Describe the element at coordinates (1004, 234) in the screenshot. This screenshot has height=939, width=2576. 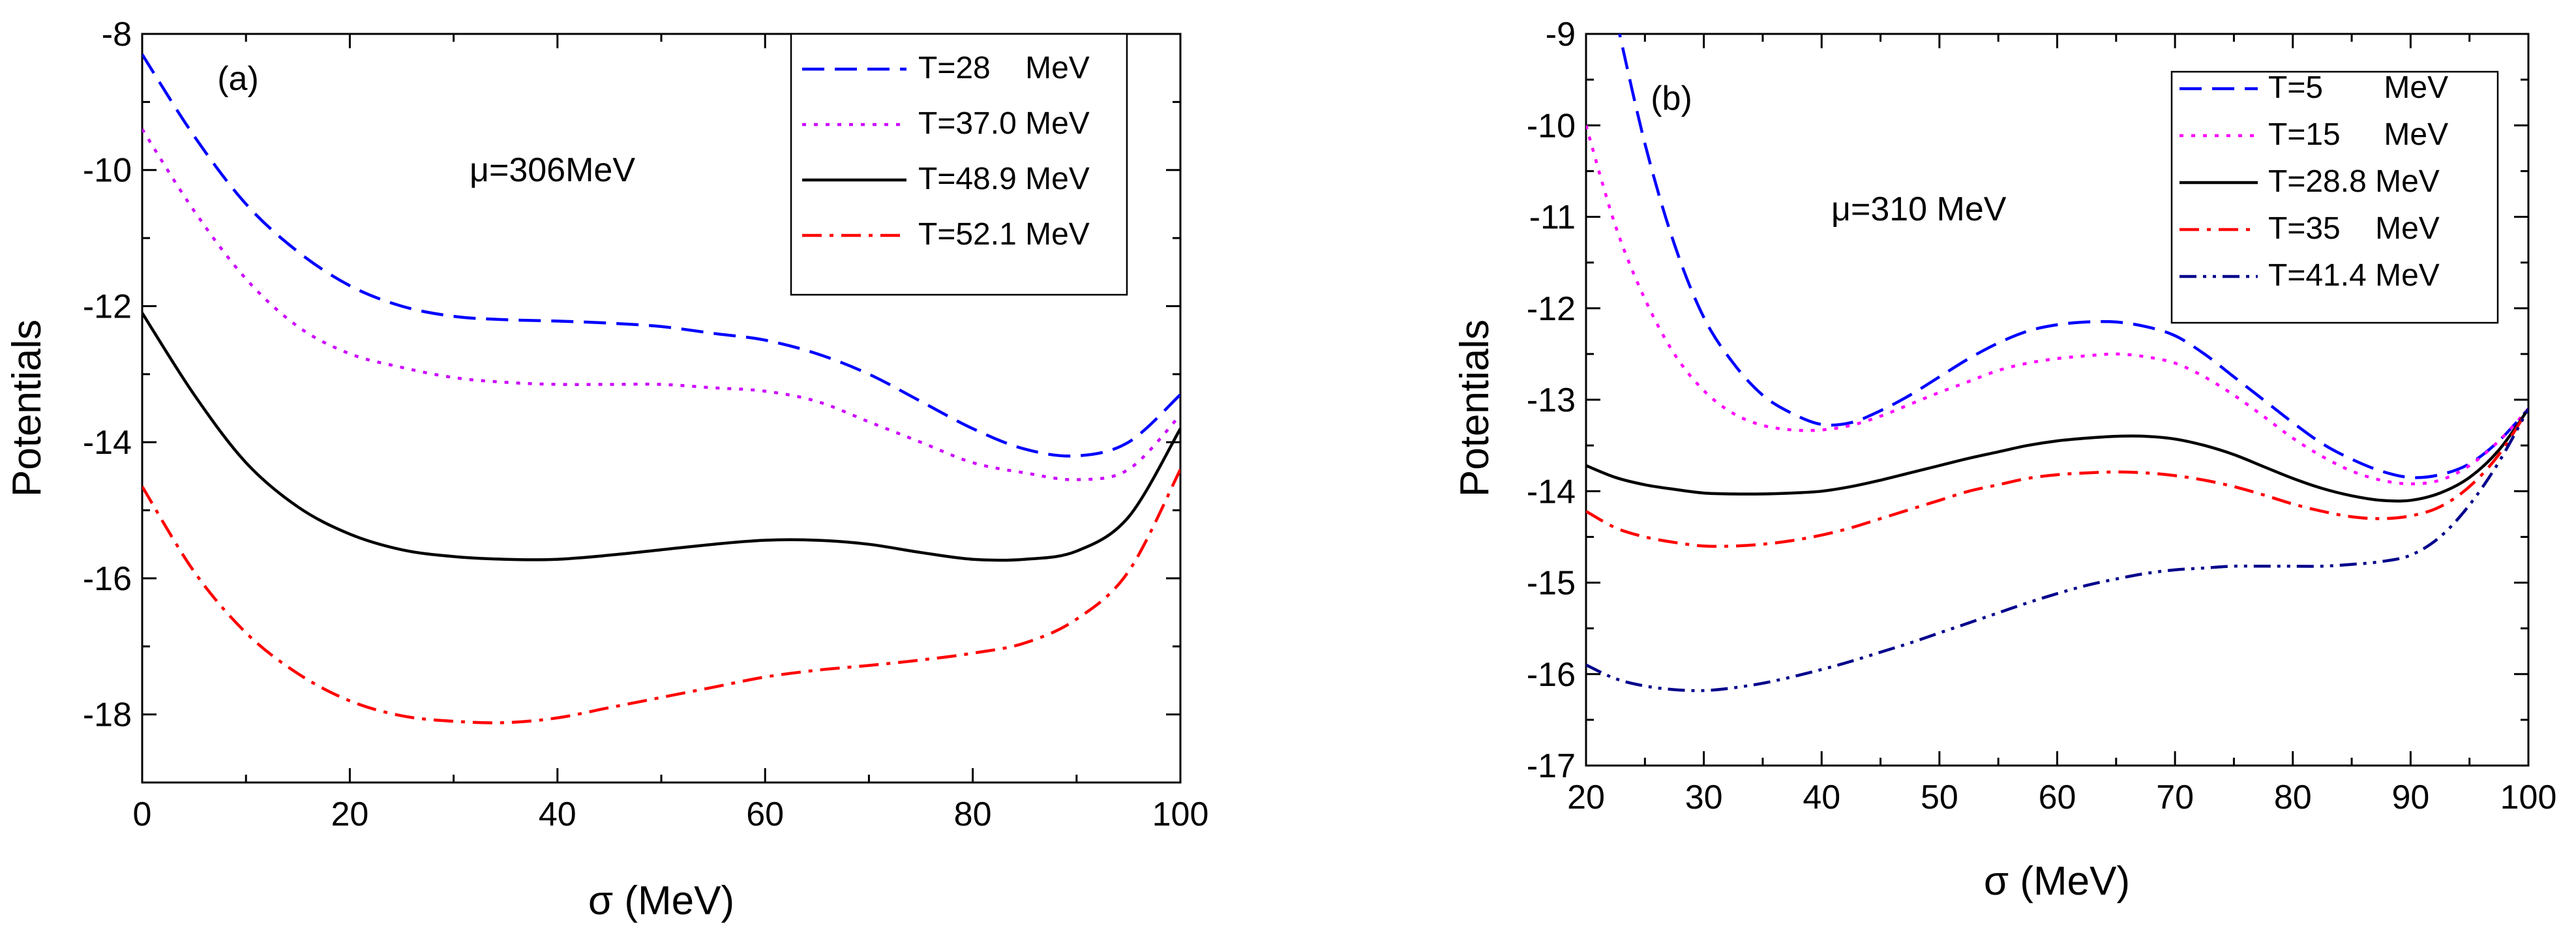
I see `legend-label-4: T=52.1 MeV` at that location.